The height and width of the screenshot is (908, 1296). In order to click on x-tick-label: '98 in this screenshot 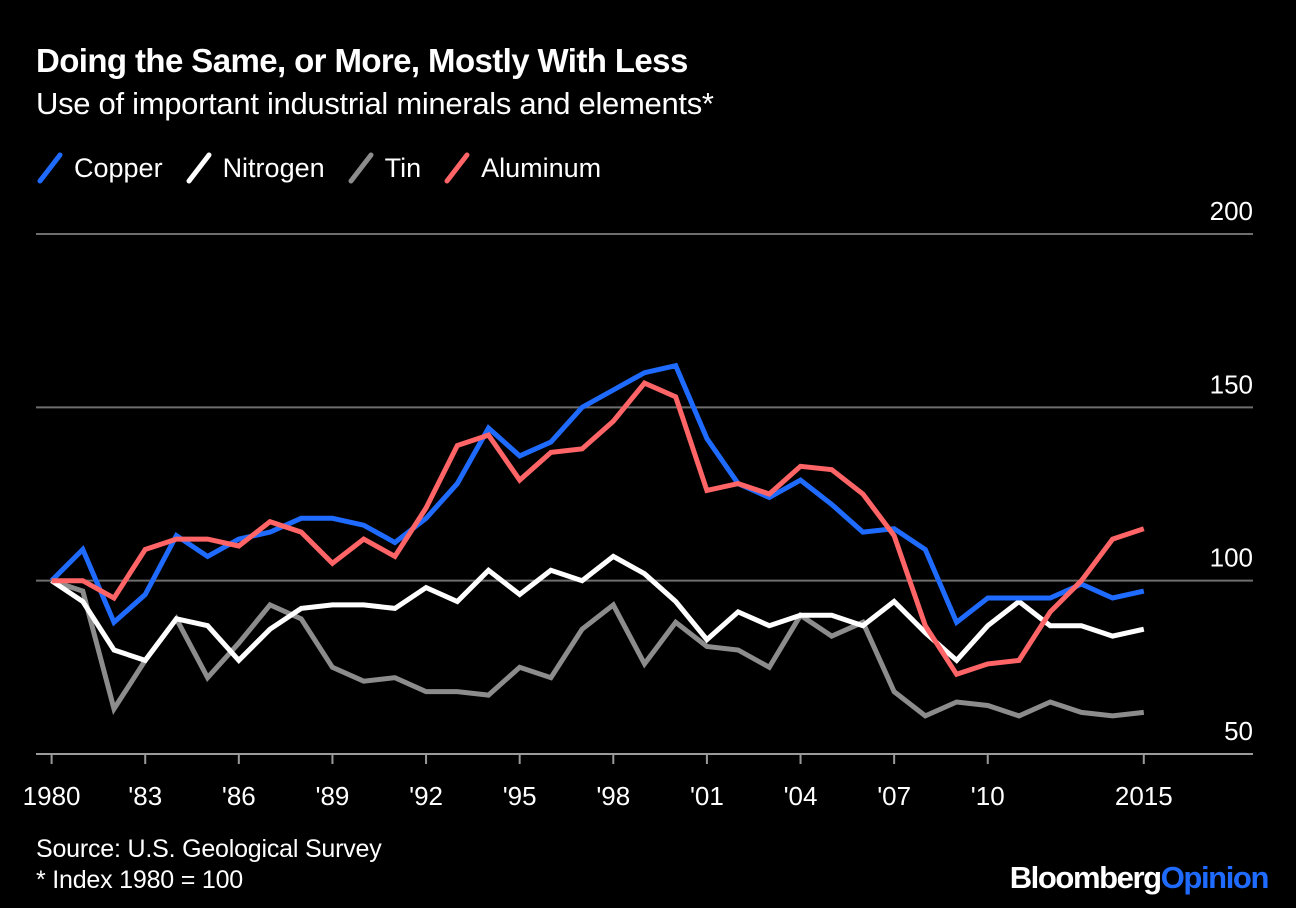, I will do `click(613, 796)`.